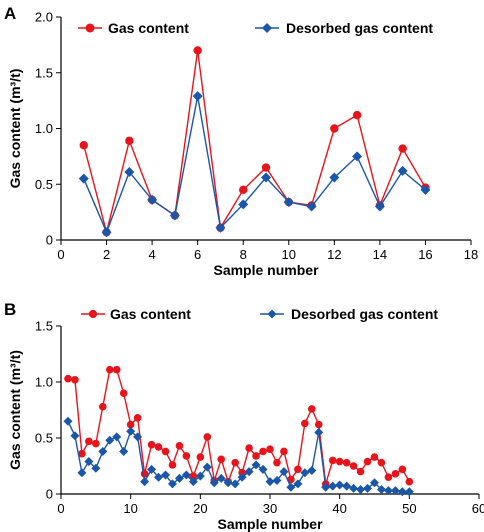 Image resolution: width=484 pixels, height=532 pixels. What do you see at coordinates (380, 254) in the screenshot?
I see `x-tick-label: 14` at bounding box center [380, 254].